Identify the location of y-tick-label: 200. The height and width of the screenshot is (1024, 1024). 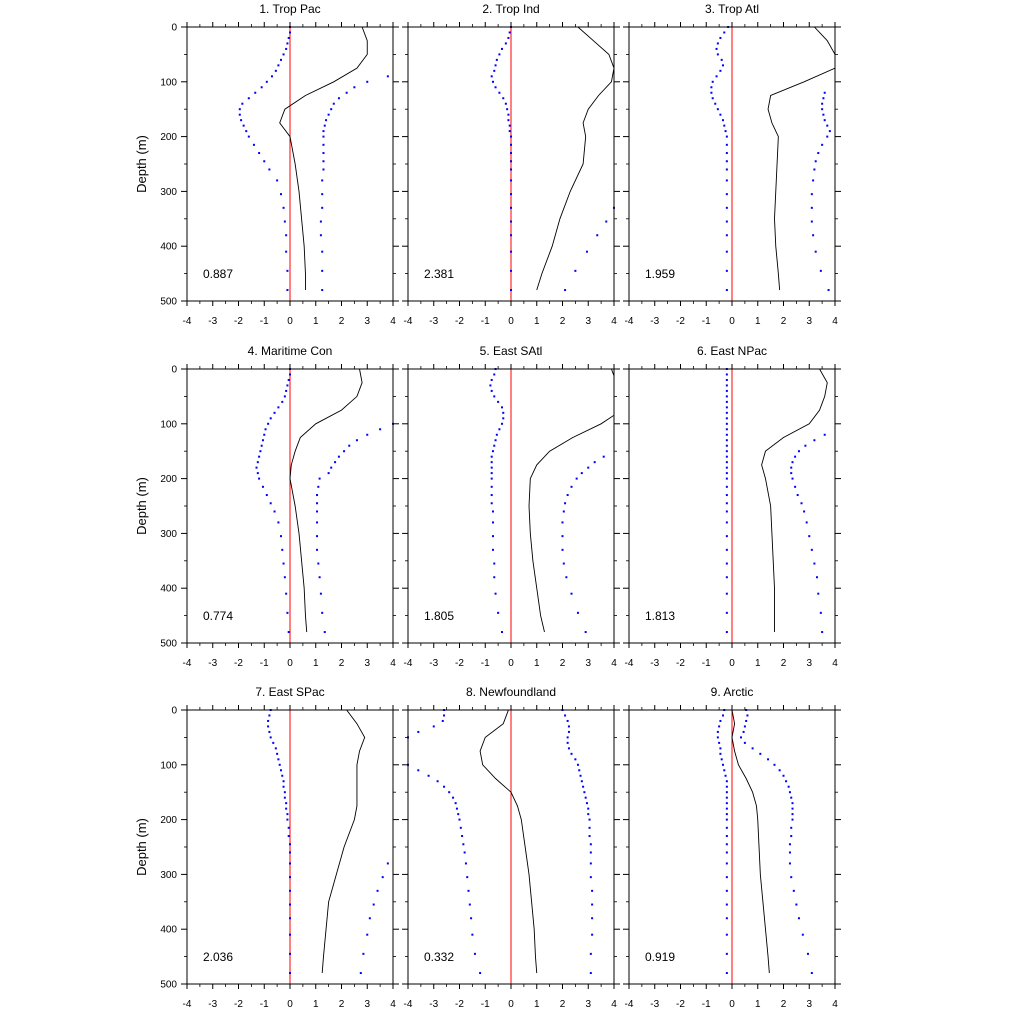
(168, 479).